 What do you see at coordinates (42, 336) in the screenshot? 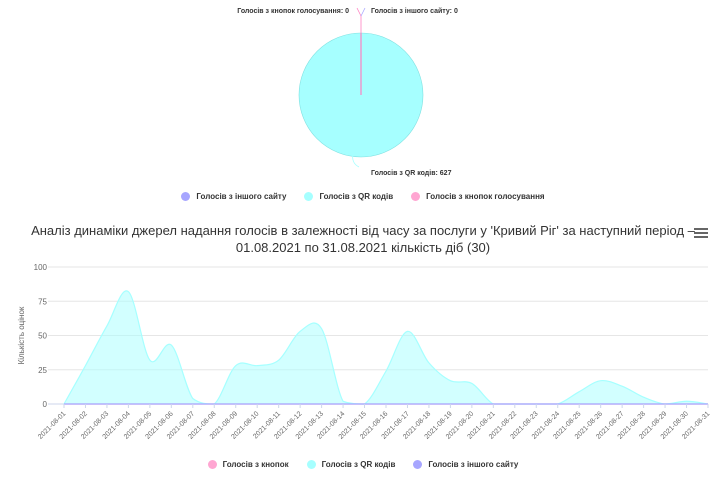
I see `y-tick-label: 50` at bounding box center [42, 336].